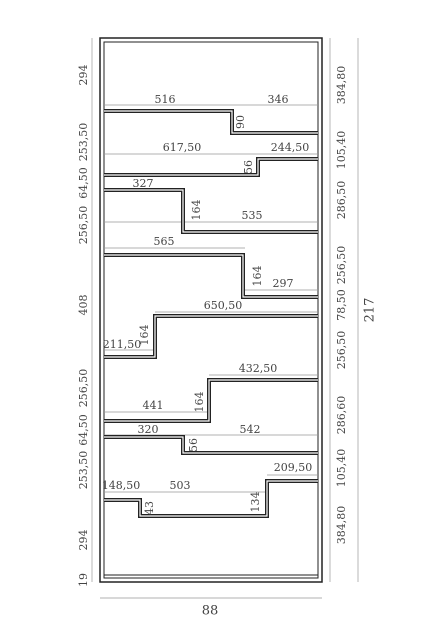 The image size is (440, 642). I want to click on dimension: 286,50, so click(341, 200).